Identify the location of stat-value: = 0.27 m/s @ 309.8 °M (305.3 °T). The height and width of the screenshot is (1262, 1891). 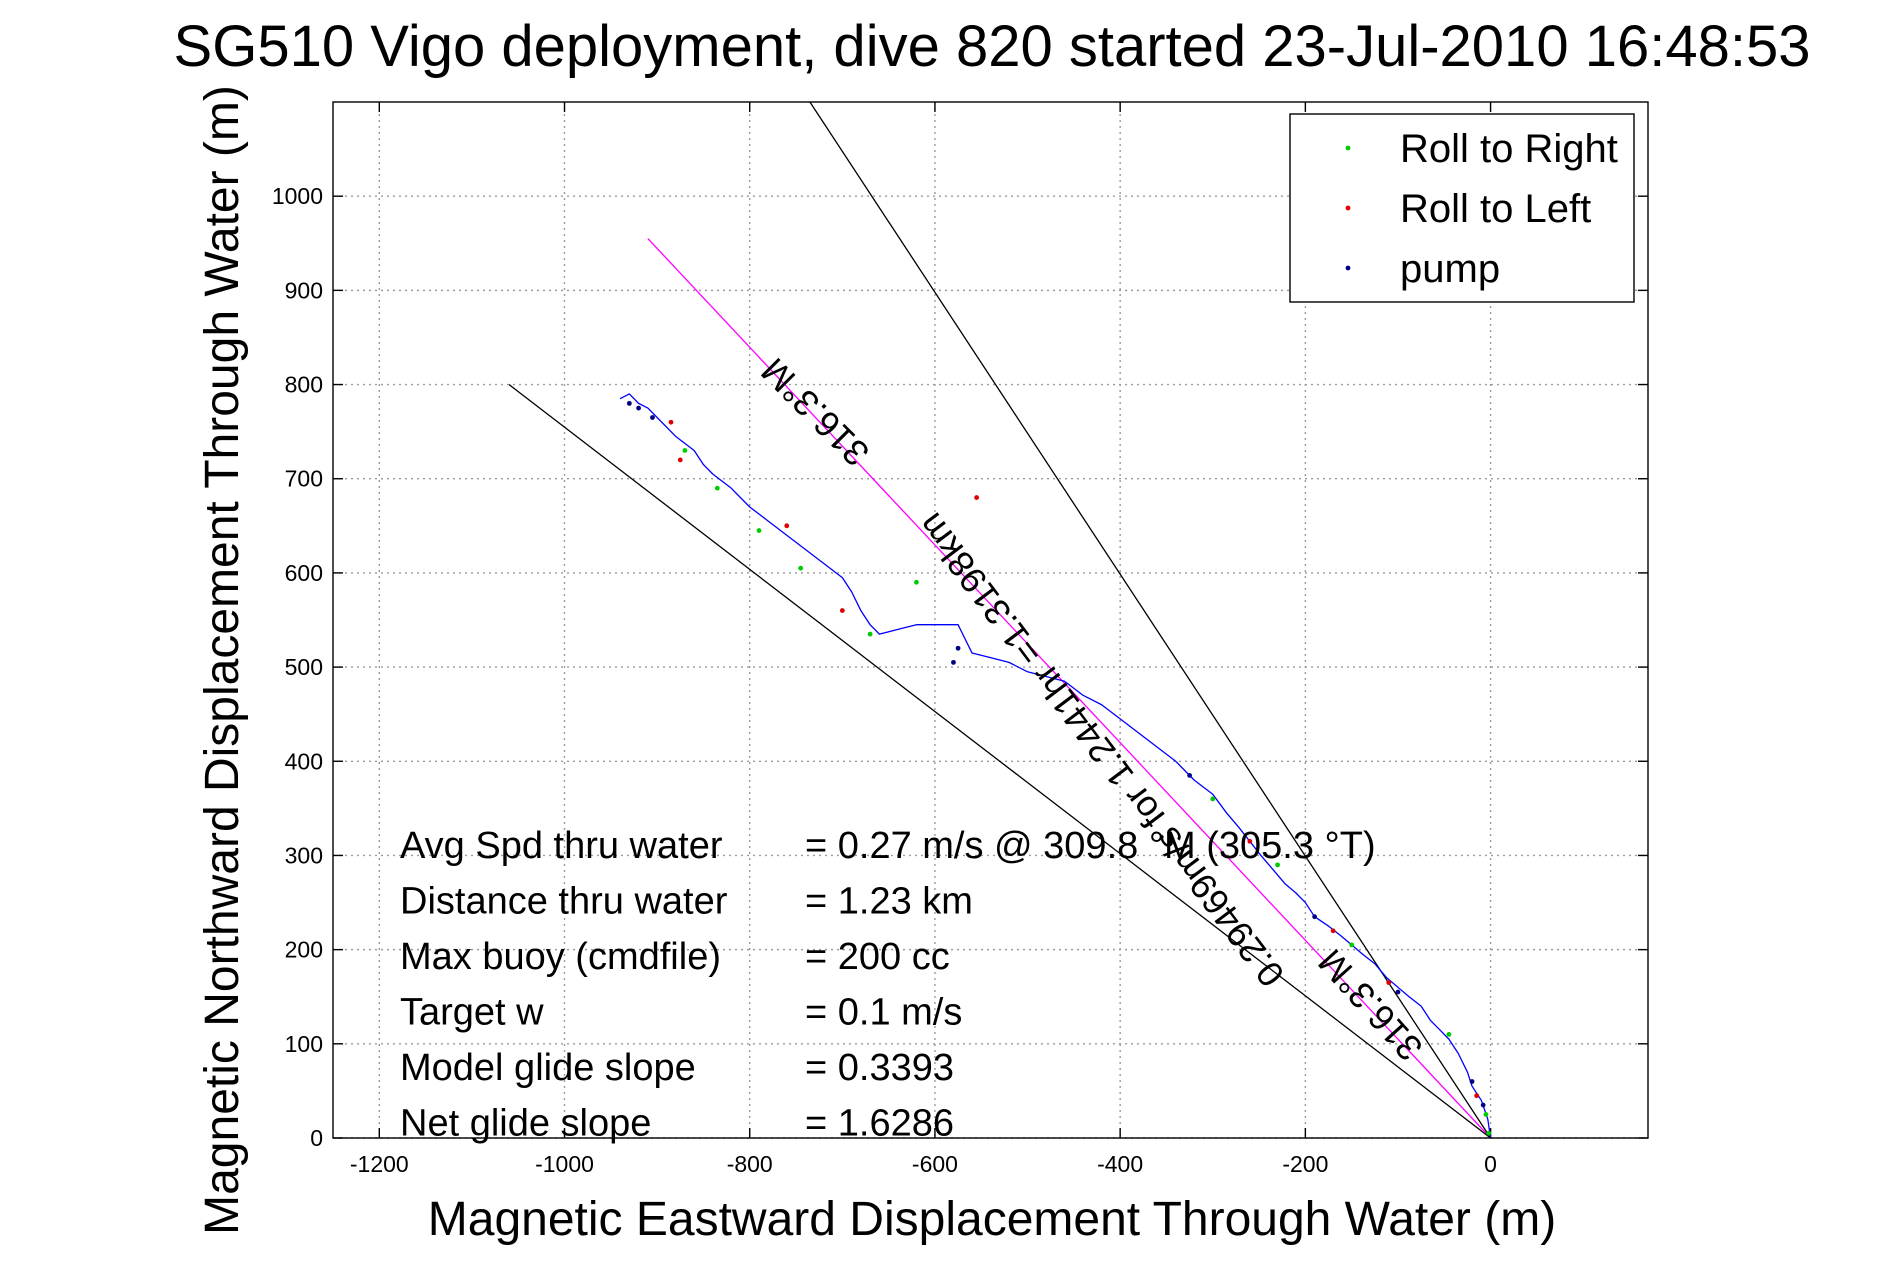
(1090, 846).